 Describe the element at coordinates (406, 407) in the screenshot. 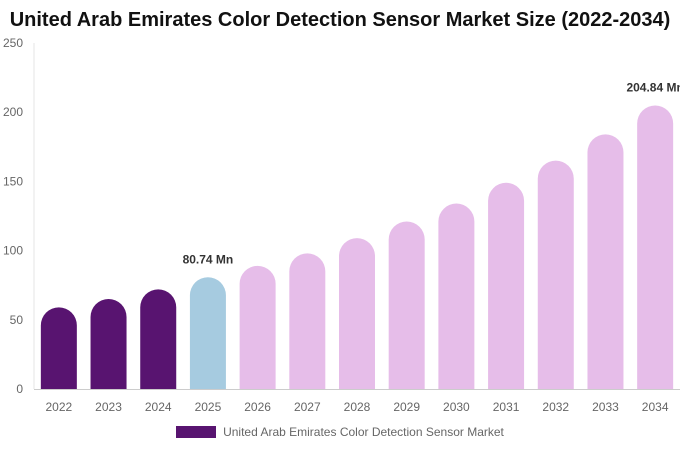

I see `x-tick-label: 2029` at that location.